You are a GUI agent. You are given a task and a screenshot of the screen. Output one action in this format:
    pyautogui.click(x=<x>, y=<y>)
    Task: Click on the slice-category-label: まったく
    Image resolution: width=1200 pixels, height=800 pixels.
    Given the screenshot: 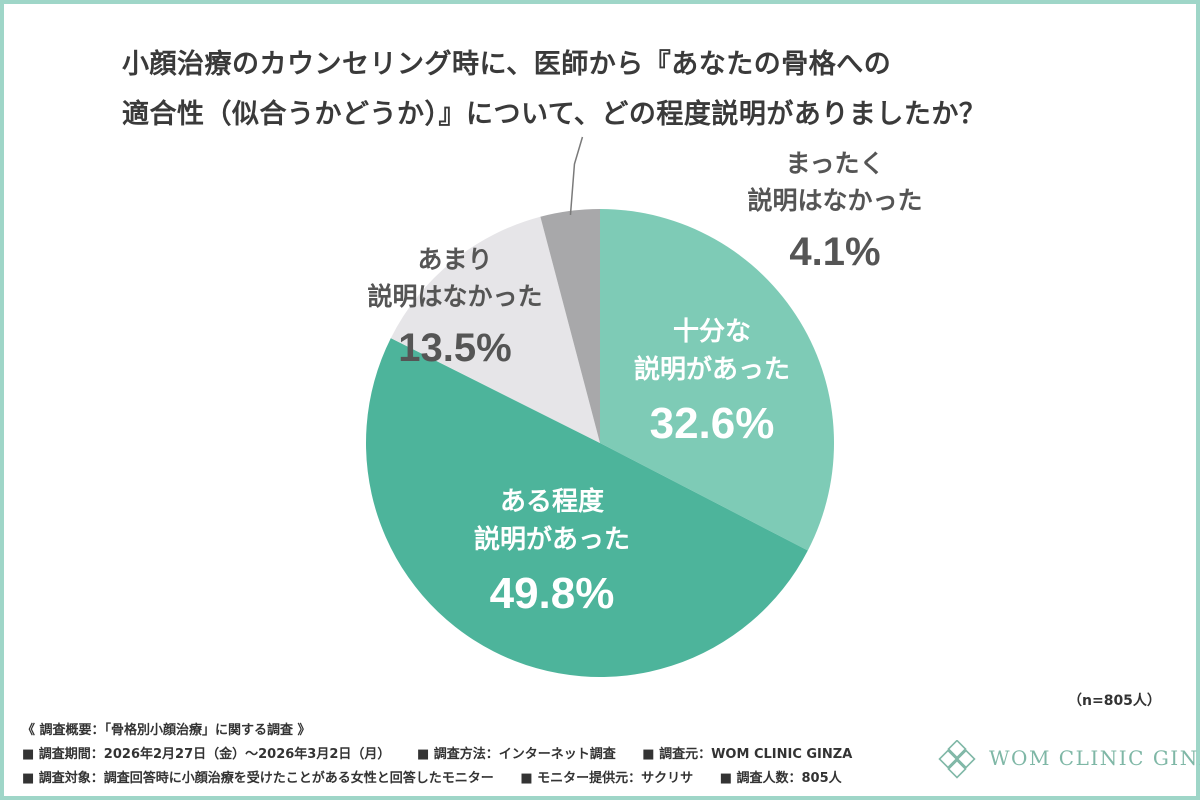 What is the action you would take?
    pyautogui.click(x=834, y=163)
    